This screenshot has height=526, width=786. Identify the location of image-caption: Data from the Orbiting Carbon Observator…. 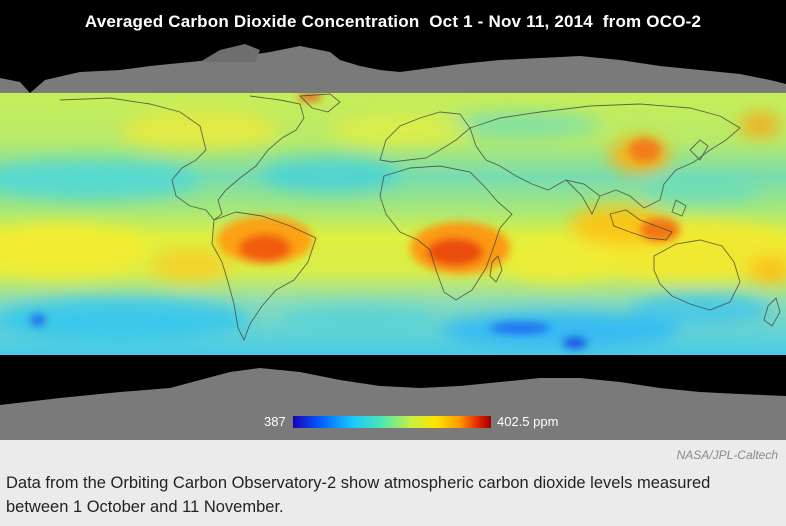
(358, 495).